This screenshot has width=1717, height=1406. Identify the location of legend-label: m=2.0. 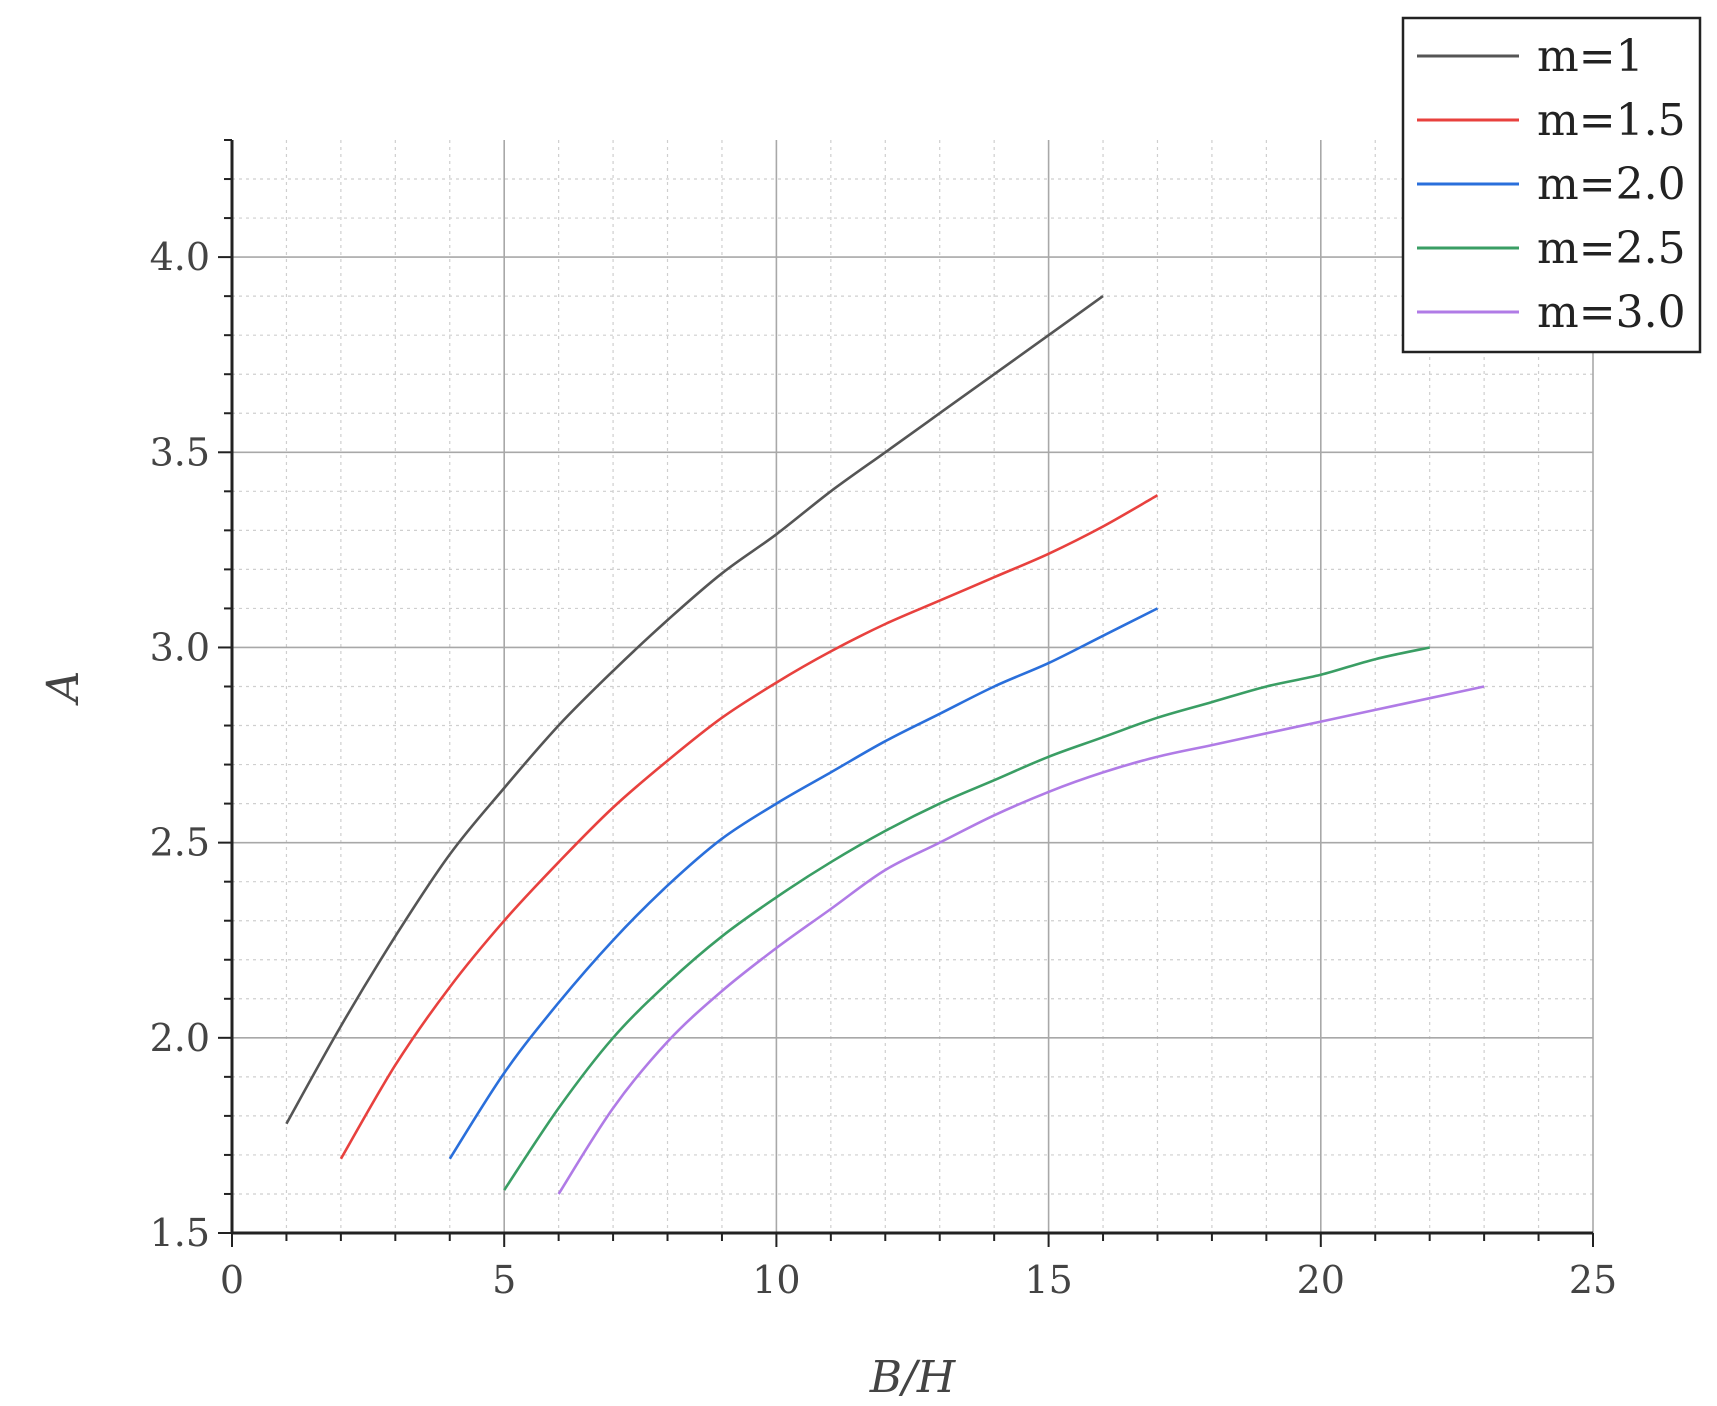
(1611, 184).